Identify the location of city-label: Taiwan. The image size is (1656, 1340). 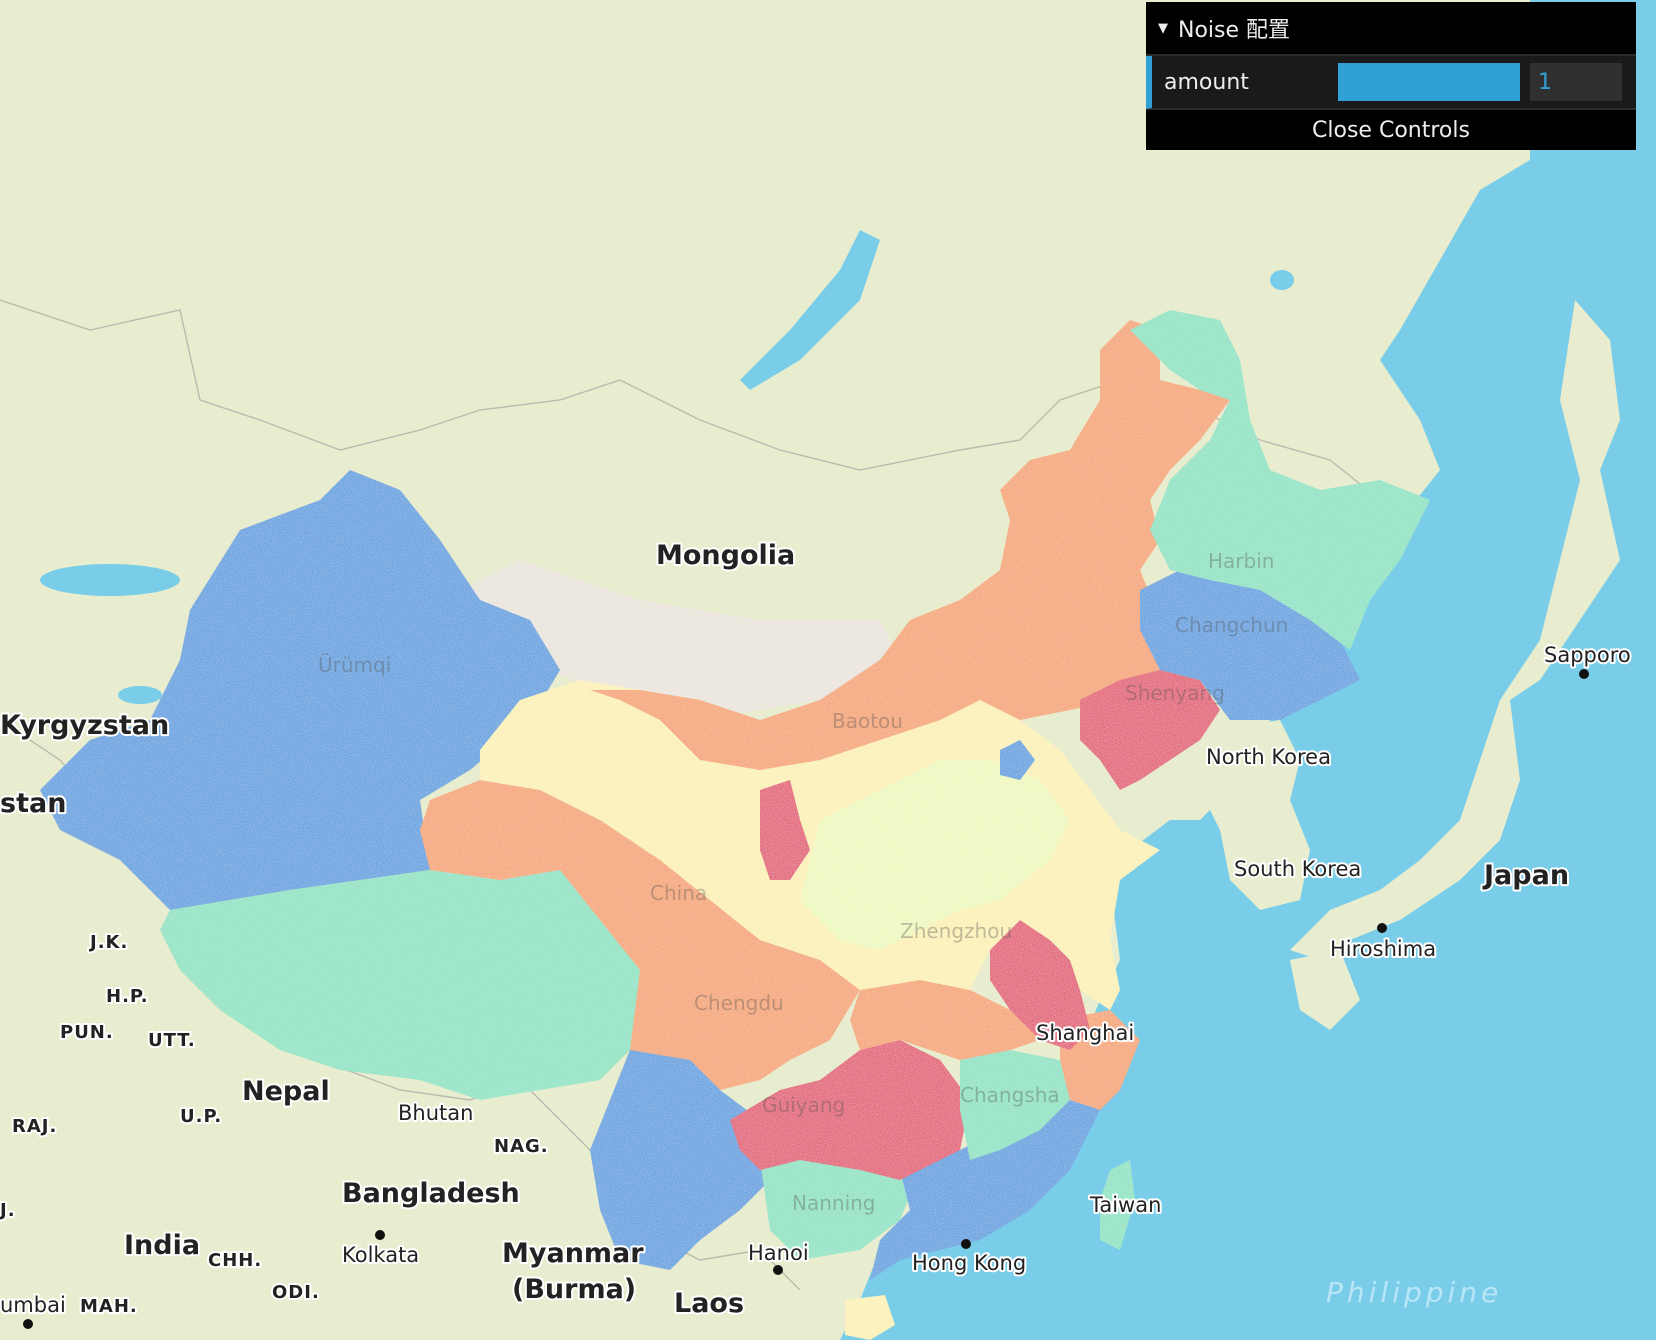
(1125, 1205).